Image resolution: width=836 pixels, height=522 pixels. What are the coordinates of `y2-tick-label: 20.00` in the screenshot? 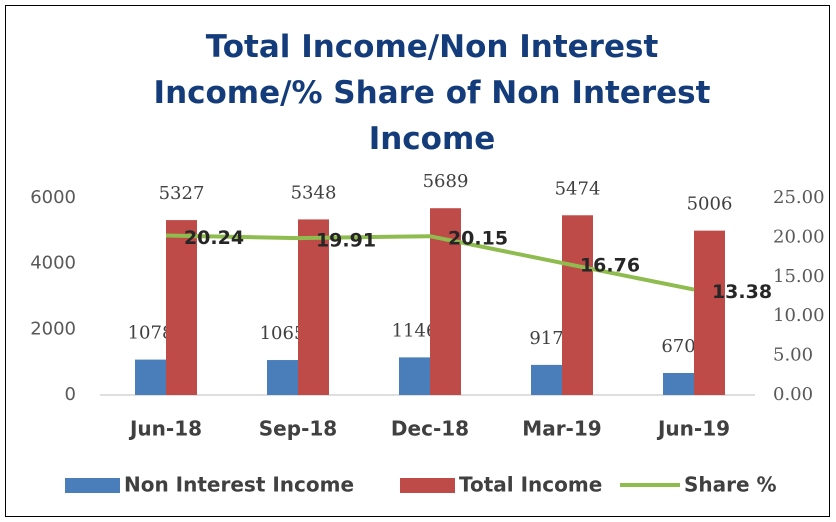 It's located at (799, 236).